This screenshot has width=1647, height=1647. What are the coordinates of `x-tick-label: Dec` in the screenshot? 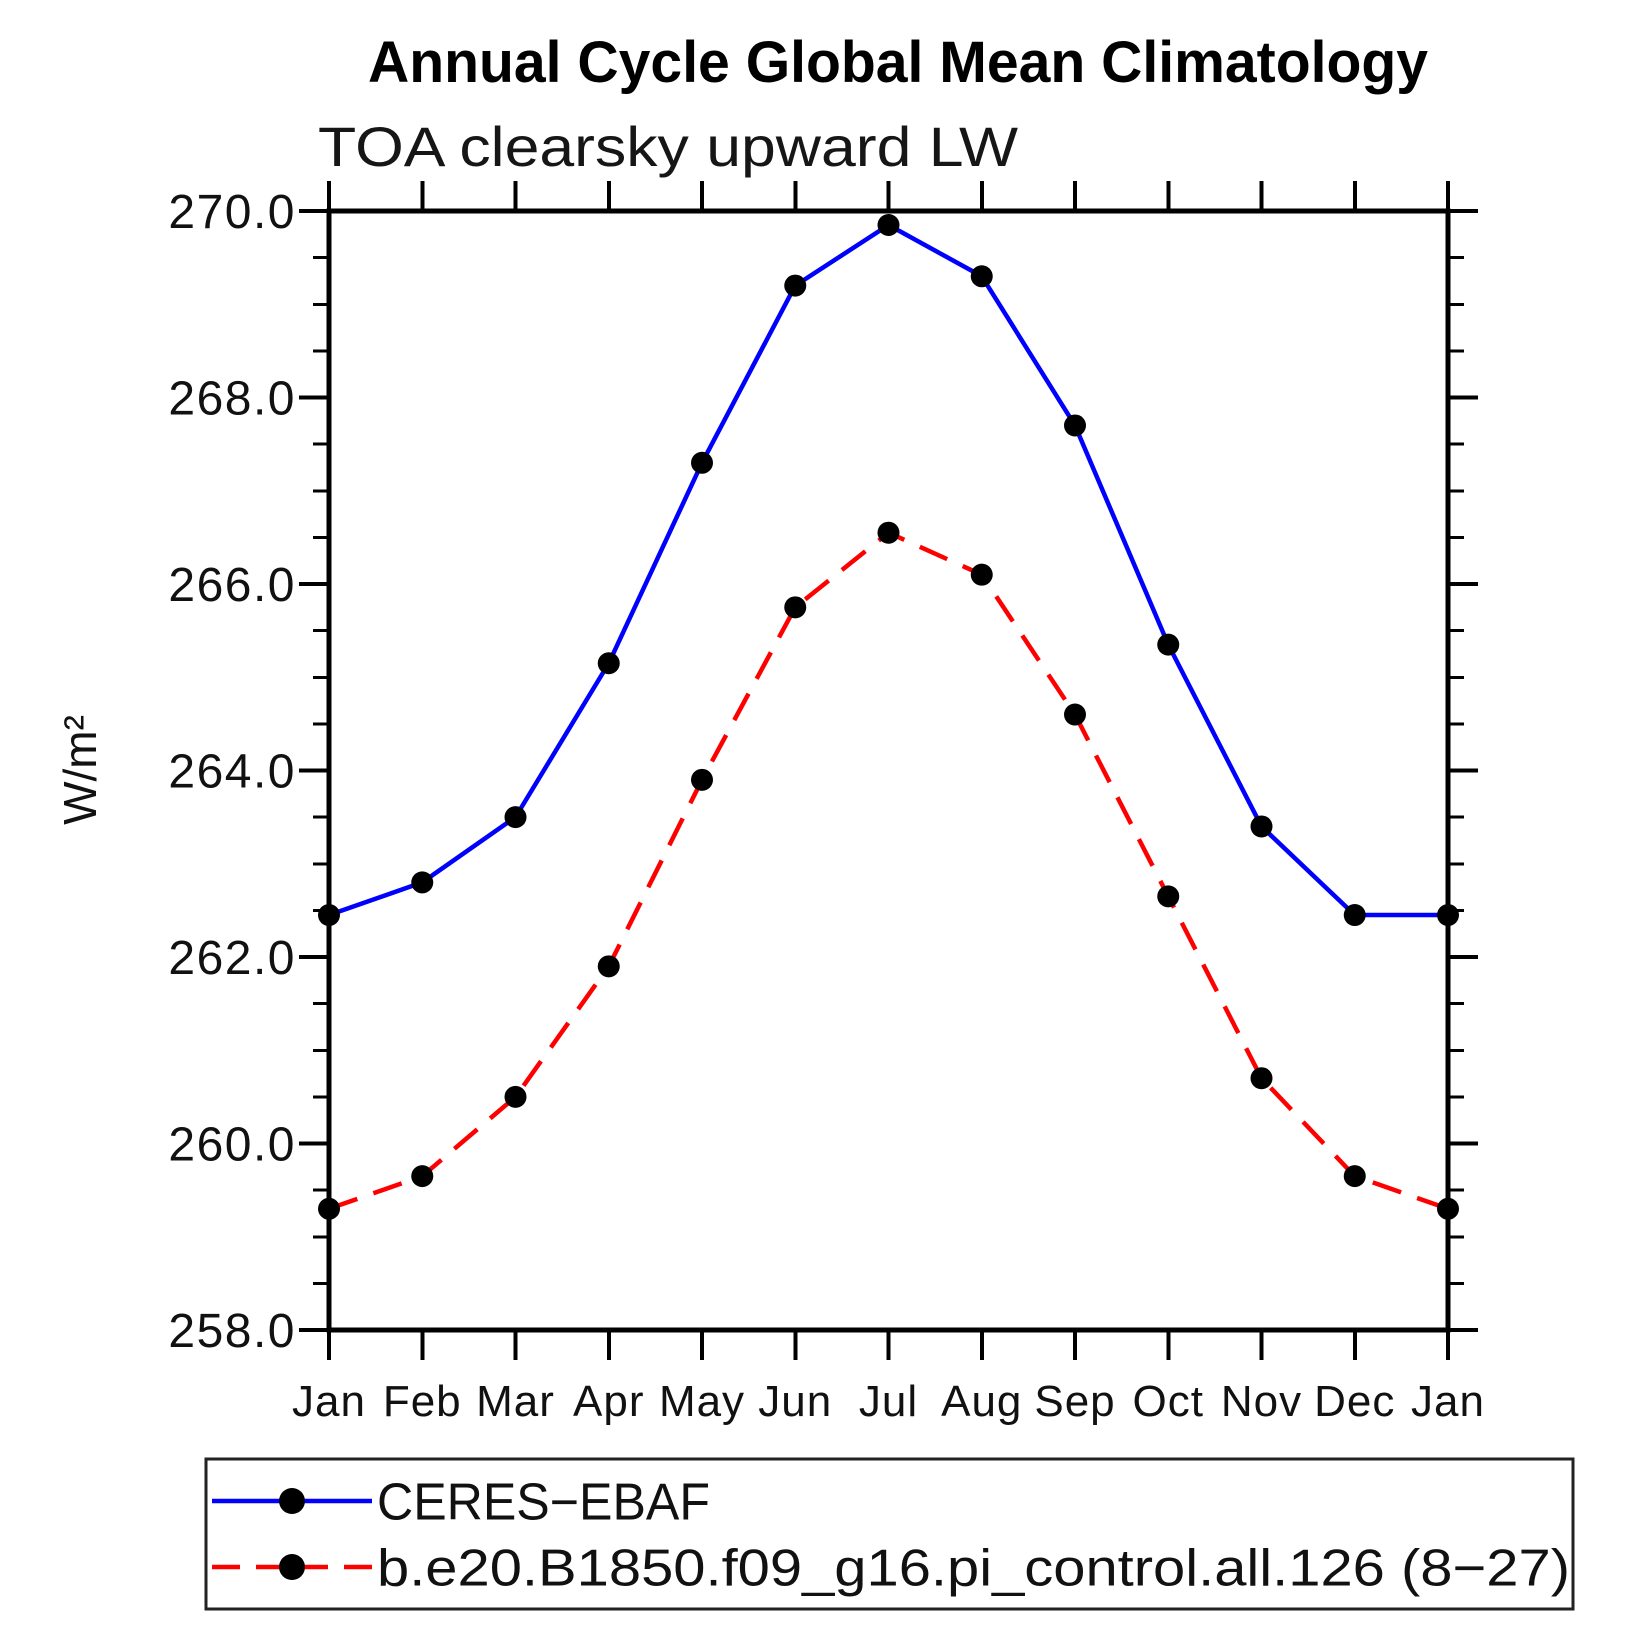 It's located at (1354, 1401).